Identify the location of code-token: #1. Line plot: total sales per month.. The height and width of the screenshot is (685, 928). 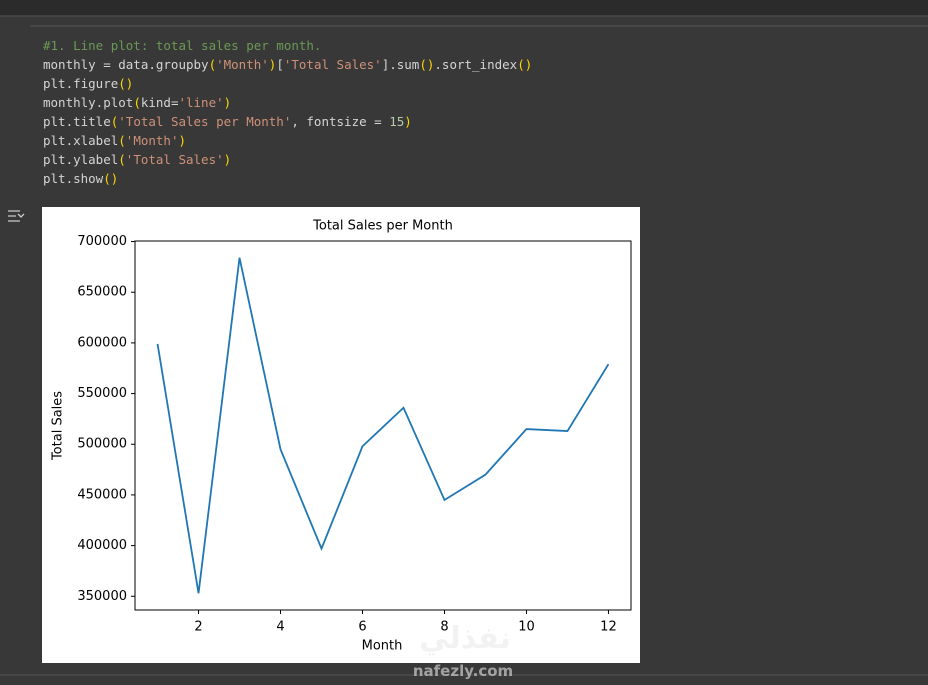
(182, 45).